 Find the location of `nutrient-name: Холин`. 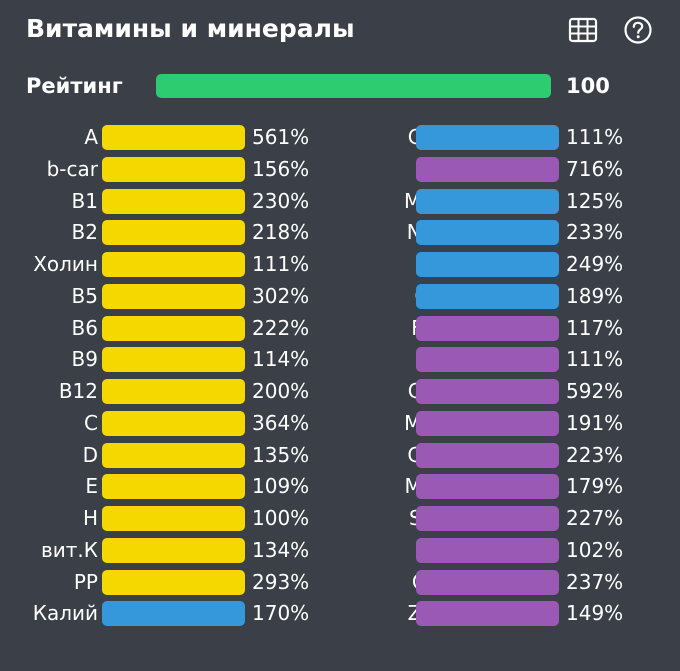

nutrient-name: Холин is located at coordinates (65, 264).